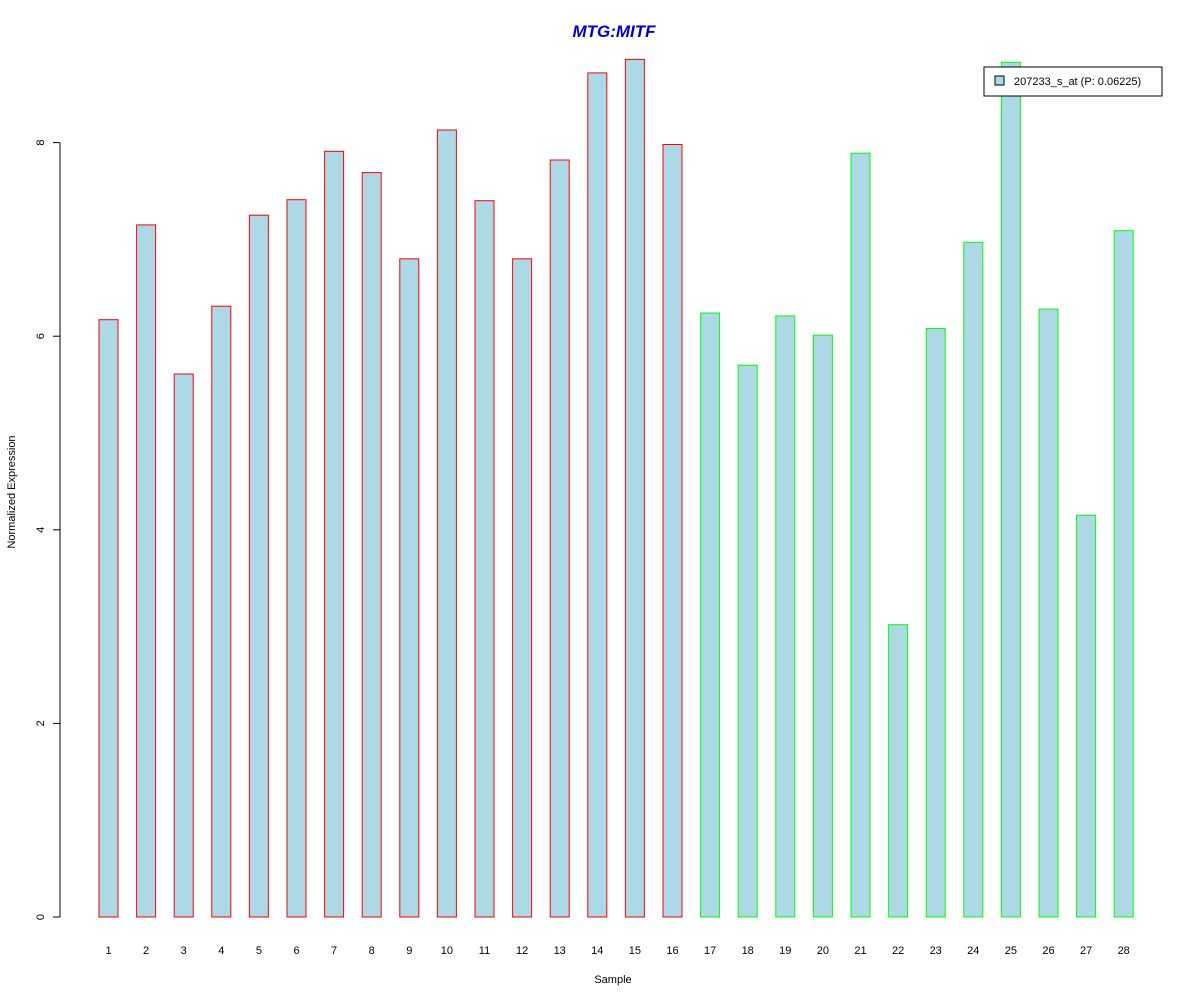 The height and width of the screenshot is (1000, 1200). I want to click on x-tick-label: 20, so click(823, 951).